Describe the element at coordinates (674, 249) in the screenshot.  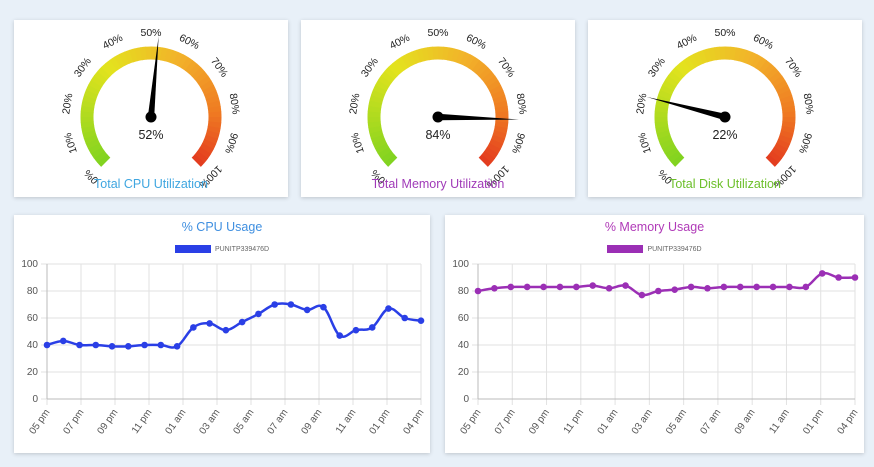
I see `legend-label: PUNITP339476D` at that location.